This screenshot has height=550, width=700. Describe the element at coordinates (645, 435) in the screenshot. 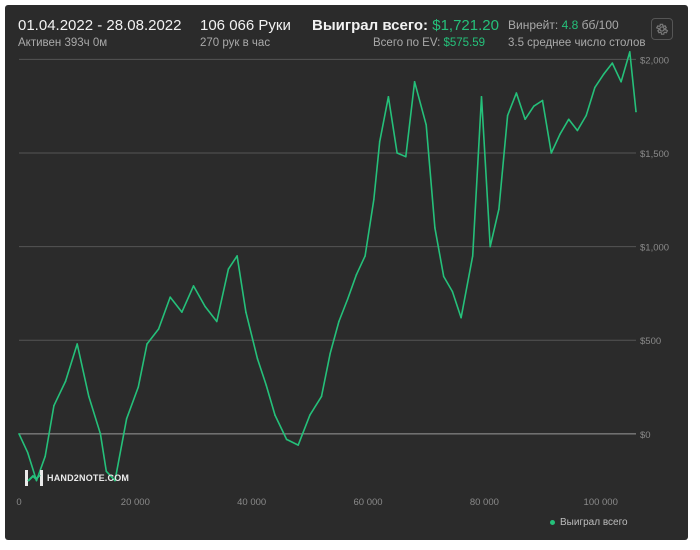

I see `y-tick-label: $0` at that location.